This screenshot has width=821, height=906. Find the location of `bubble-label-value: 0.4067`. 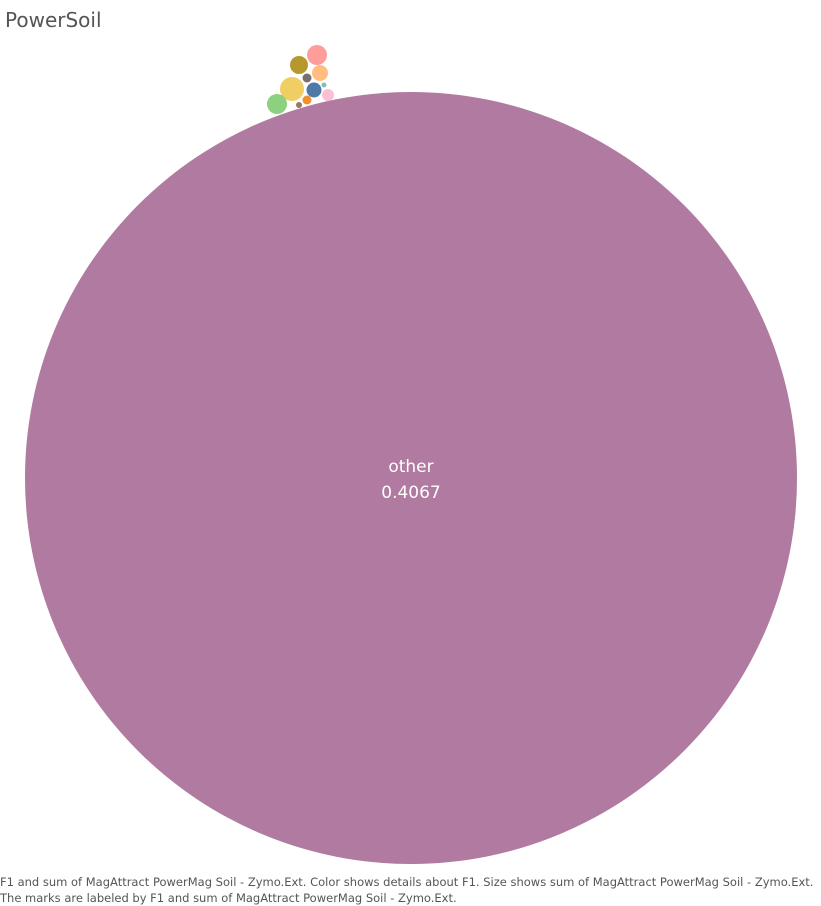

bubble-label-value: 0.4067 is located at coordinates (410, 493).